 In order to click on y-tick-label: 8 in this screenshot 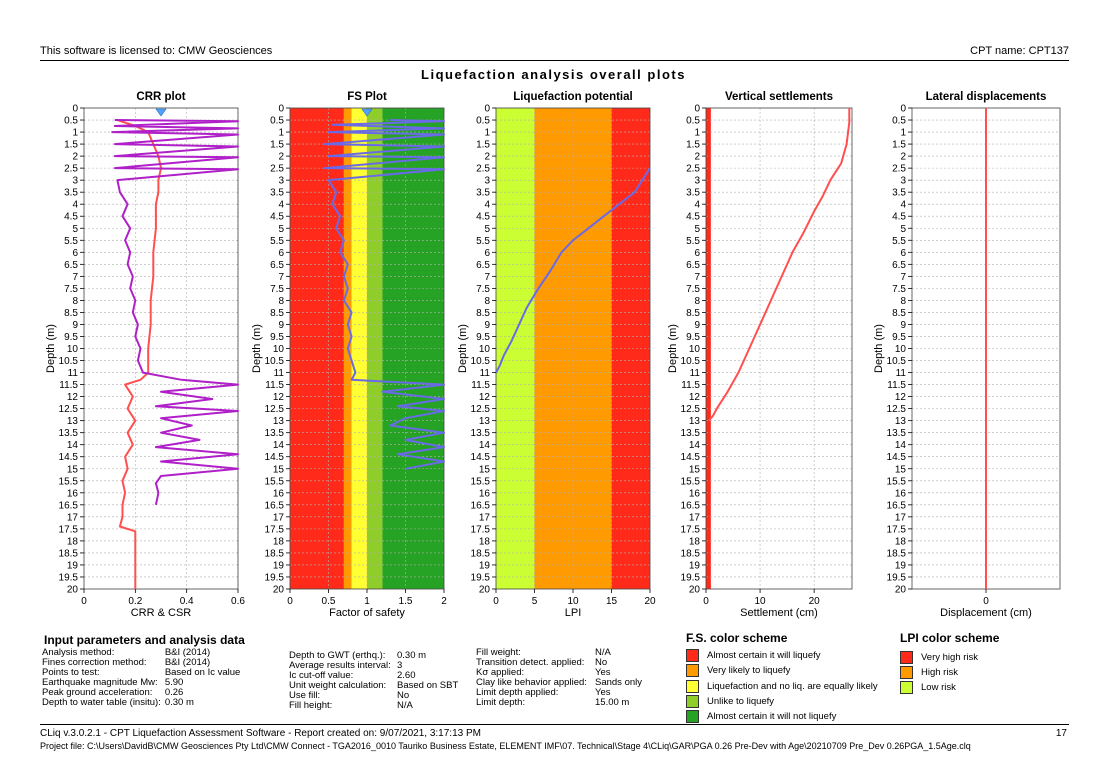, I will do `click(697, 301)`.